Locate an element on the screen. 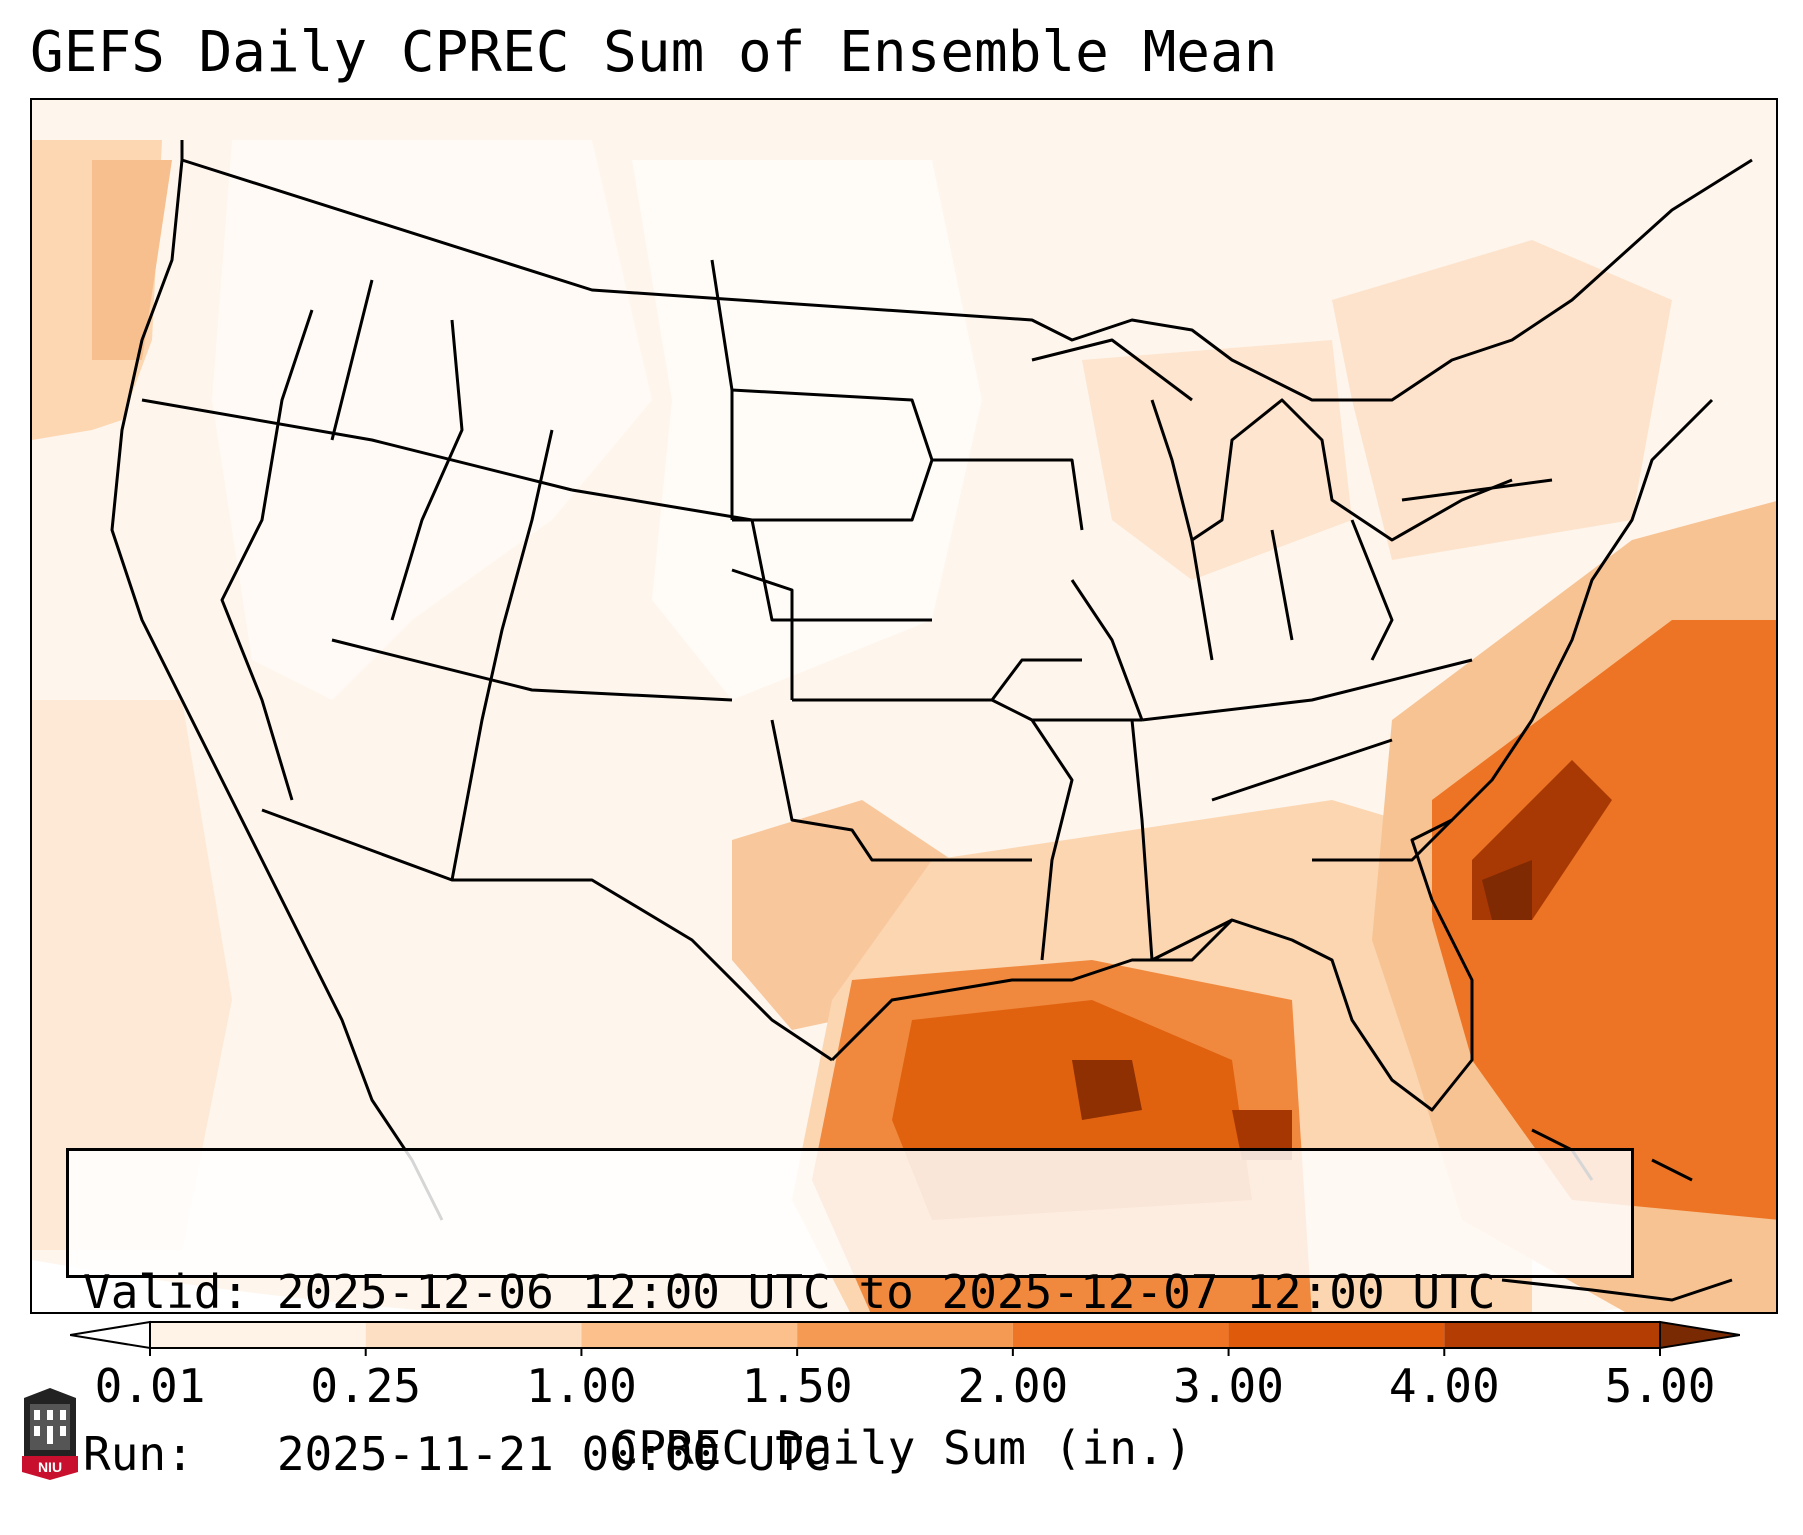 The width and height of the screenshot is (1803, 1535). map-title: GEFS Daily CPREC Sum of Ensemble Mean is located at coordinates (654, 52).